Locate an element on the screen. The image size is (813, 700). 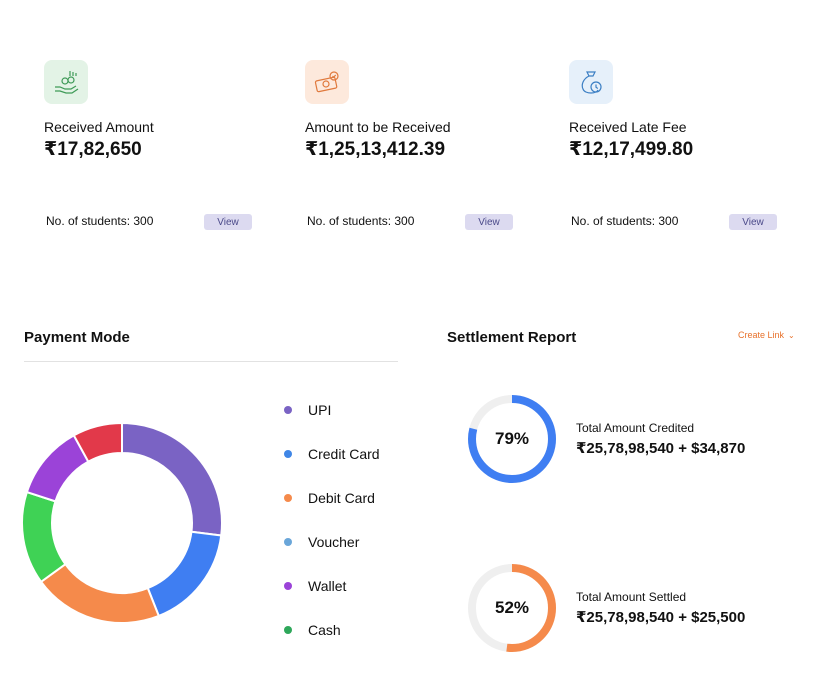
ring-percent: 52% is located at coordinates (512, 607).